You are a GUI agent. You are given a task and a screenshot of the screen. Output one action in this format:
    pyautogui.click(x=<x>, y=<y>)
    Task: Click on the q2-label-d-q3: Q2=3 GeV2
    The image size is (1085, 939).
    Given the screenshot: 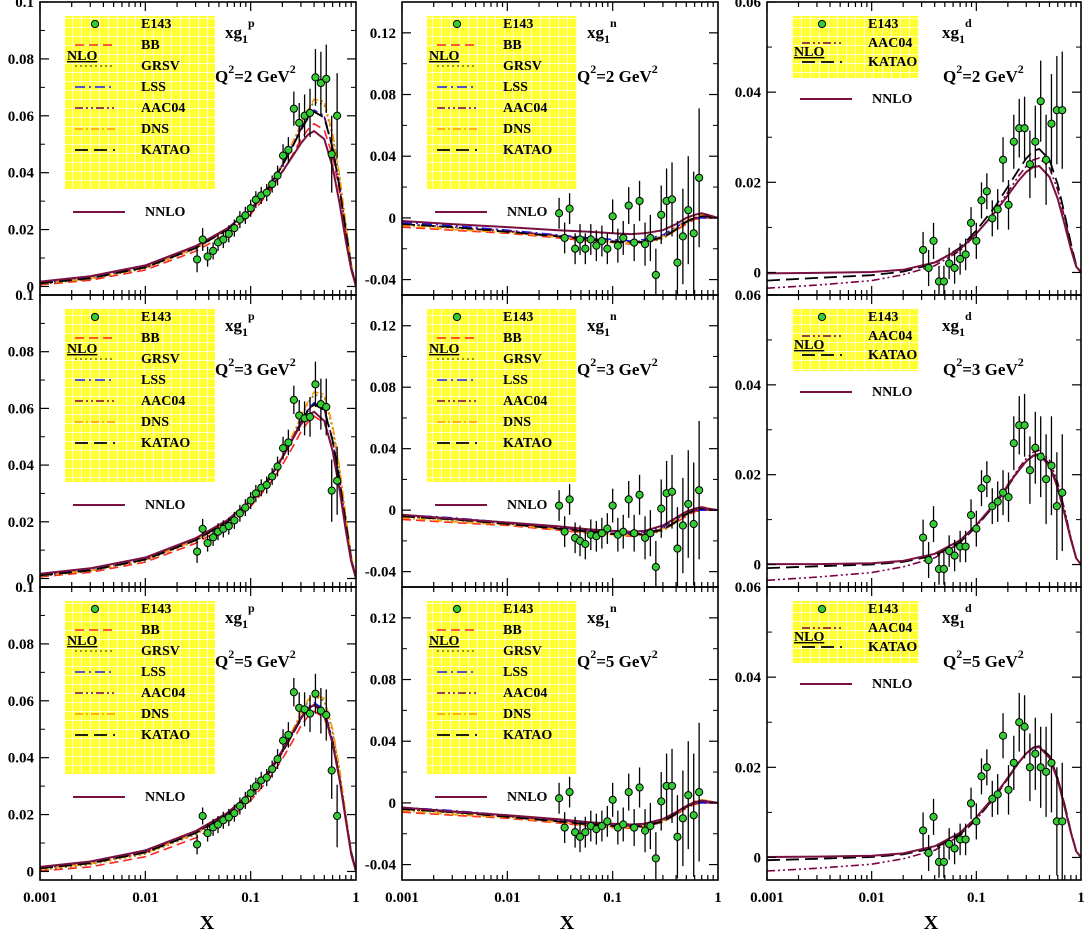 What is the action you would take?
    pyautogui.click(x=983, y=367)
    